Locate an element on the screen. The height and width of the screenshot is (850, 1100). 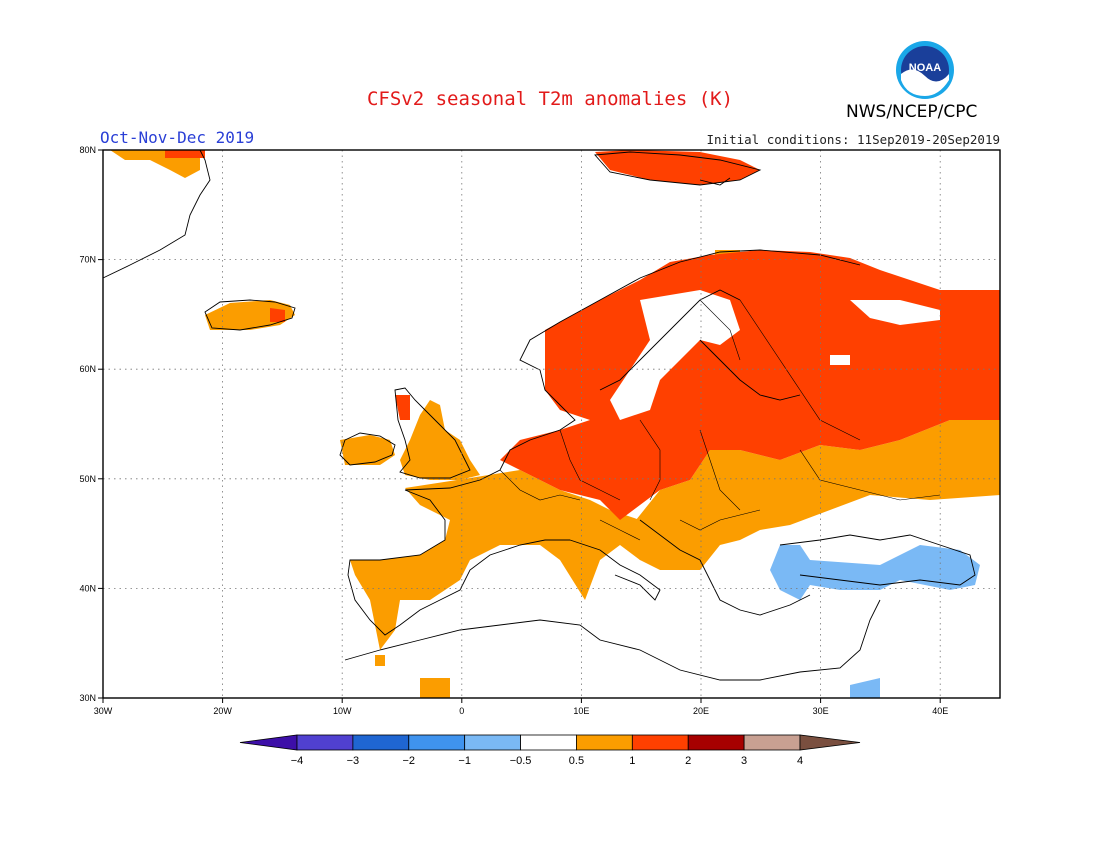
noaa-logo-icon: NOAA is located at coordinates (925, 70).